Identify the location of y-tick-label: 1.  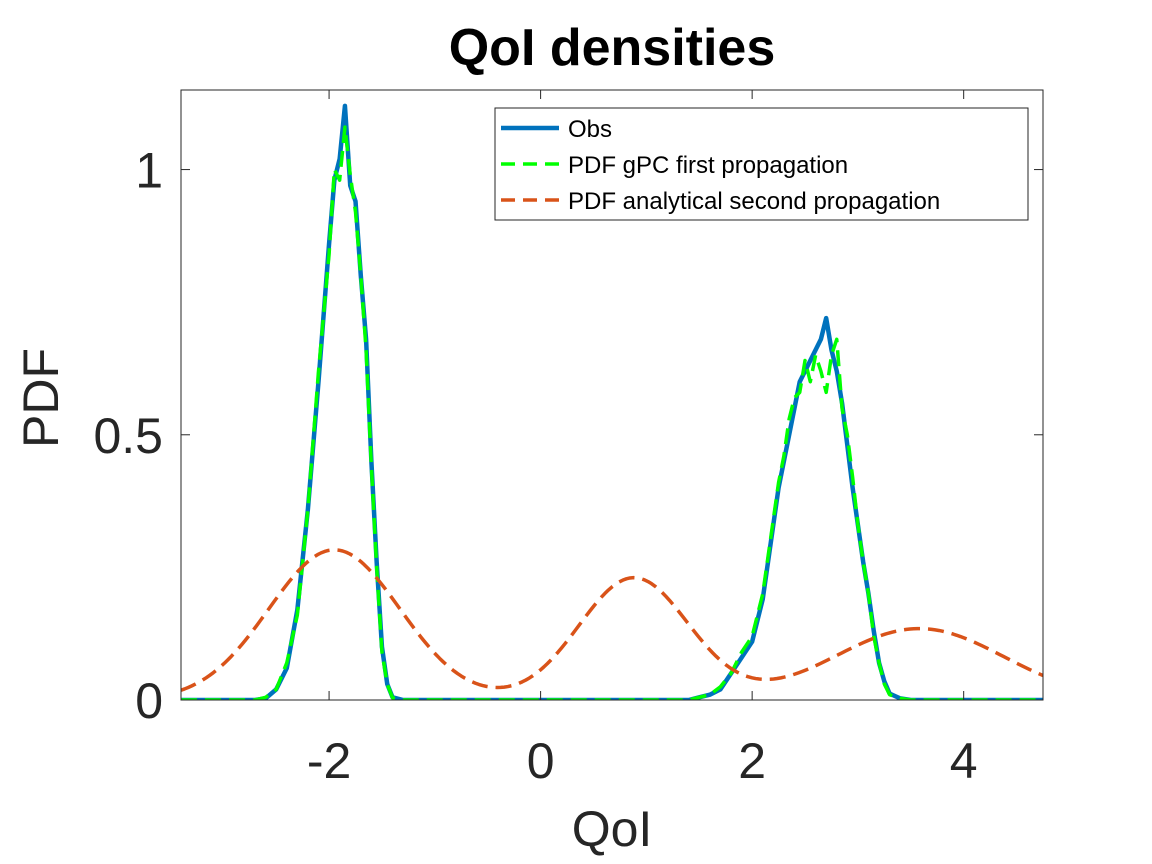
(149, 171).